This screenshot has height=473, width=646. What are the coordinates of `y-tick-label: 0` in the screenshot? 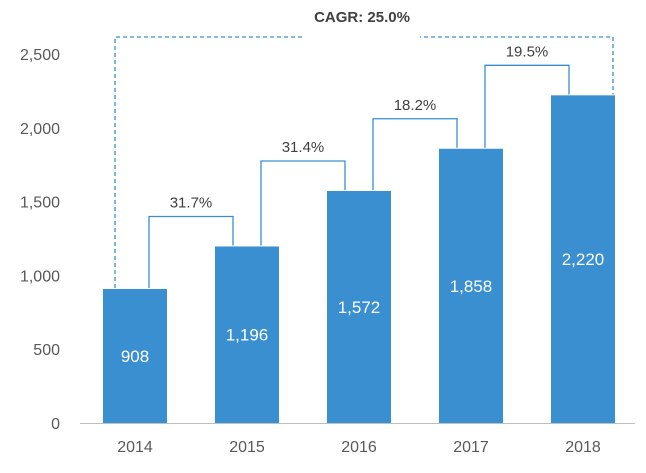 It's located at (55, 424).